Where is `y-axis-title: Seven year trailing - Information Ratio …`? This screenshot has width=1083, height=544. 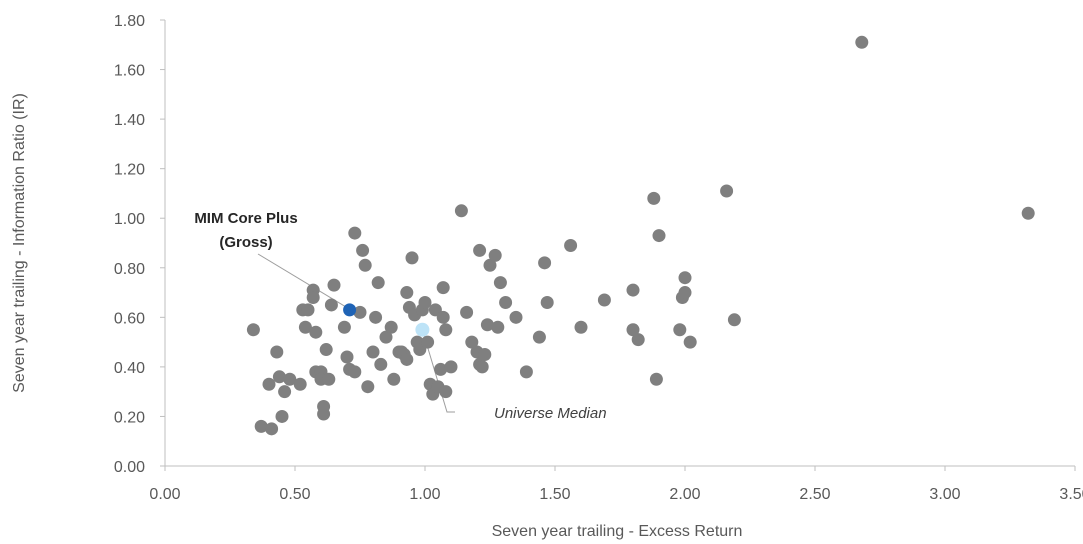 y-axis-title: Seven year trailing - Information Ratio … is located at coordinates (19, 243).